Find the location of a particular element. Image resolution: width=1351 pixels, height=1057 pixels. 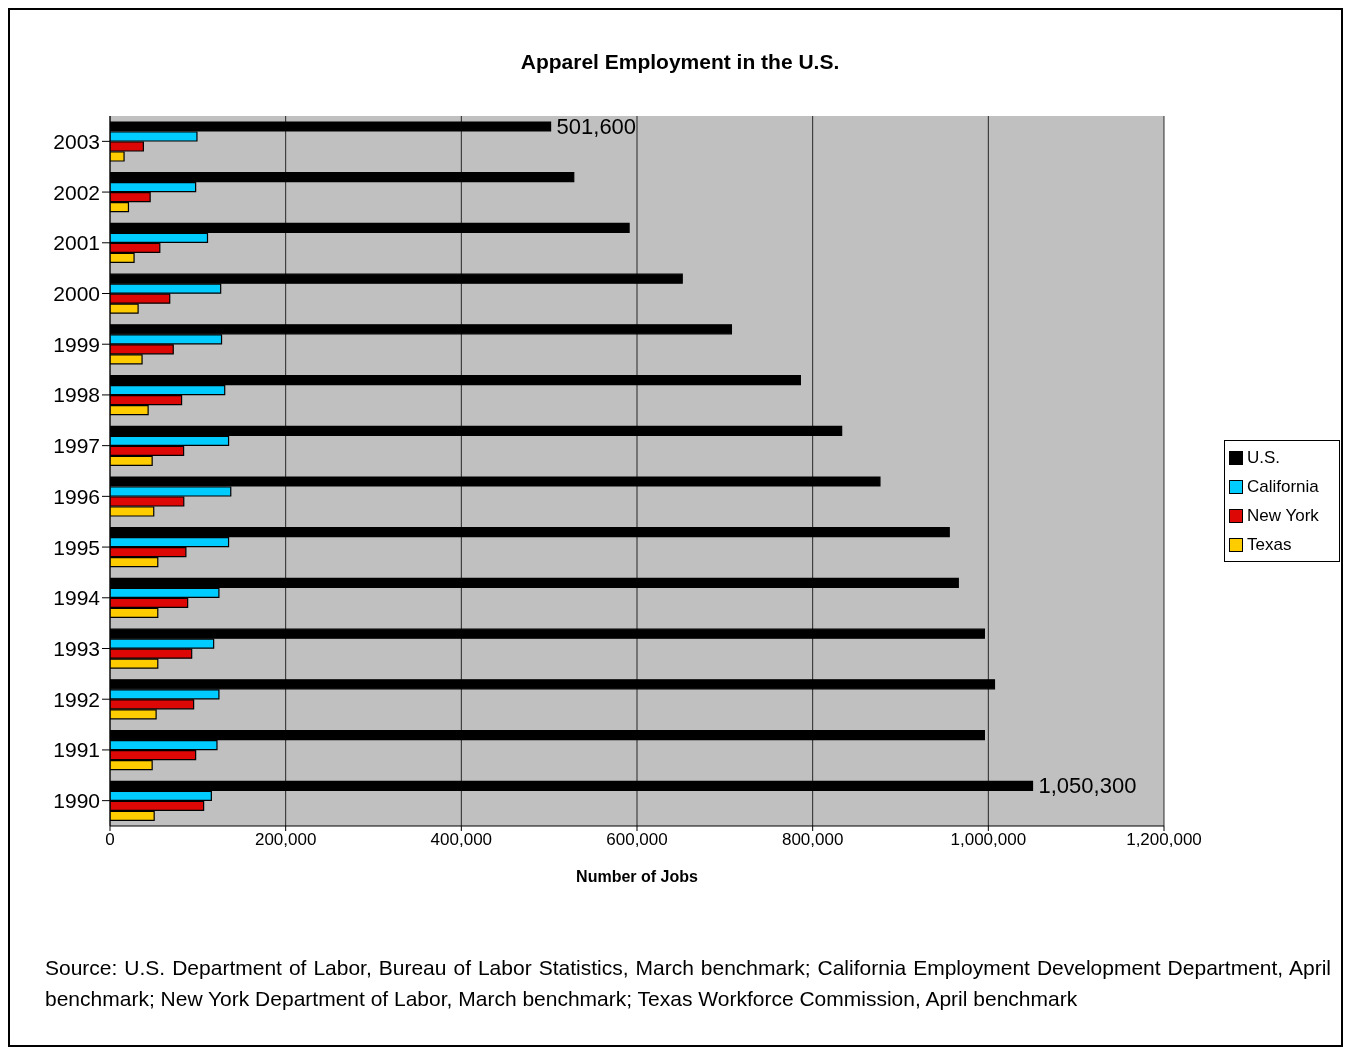

data-label: 1,050,300 is located at coordinates (1087, 786).